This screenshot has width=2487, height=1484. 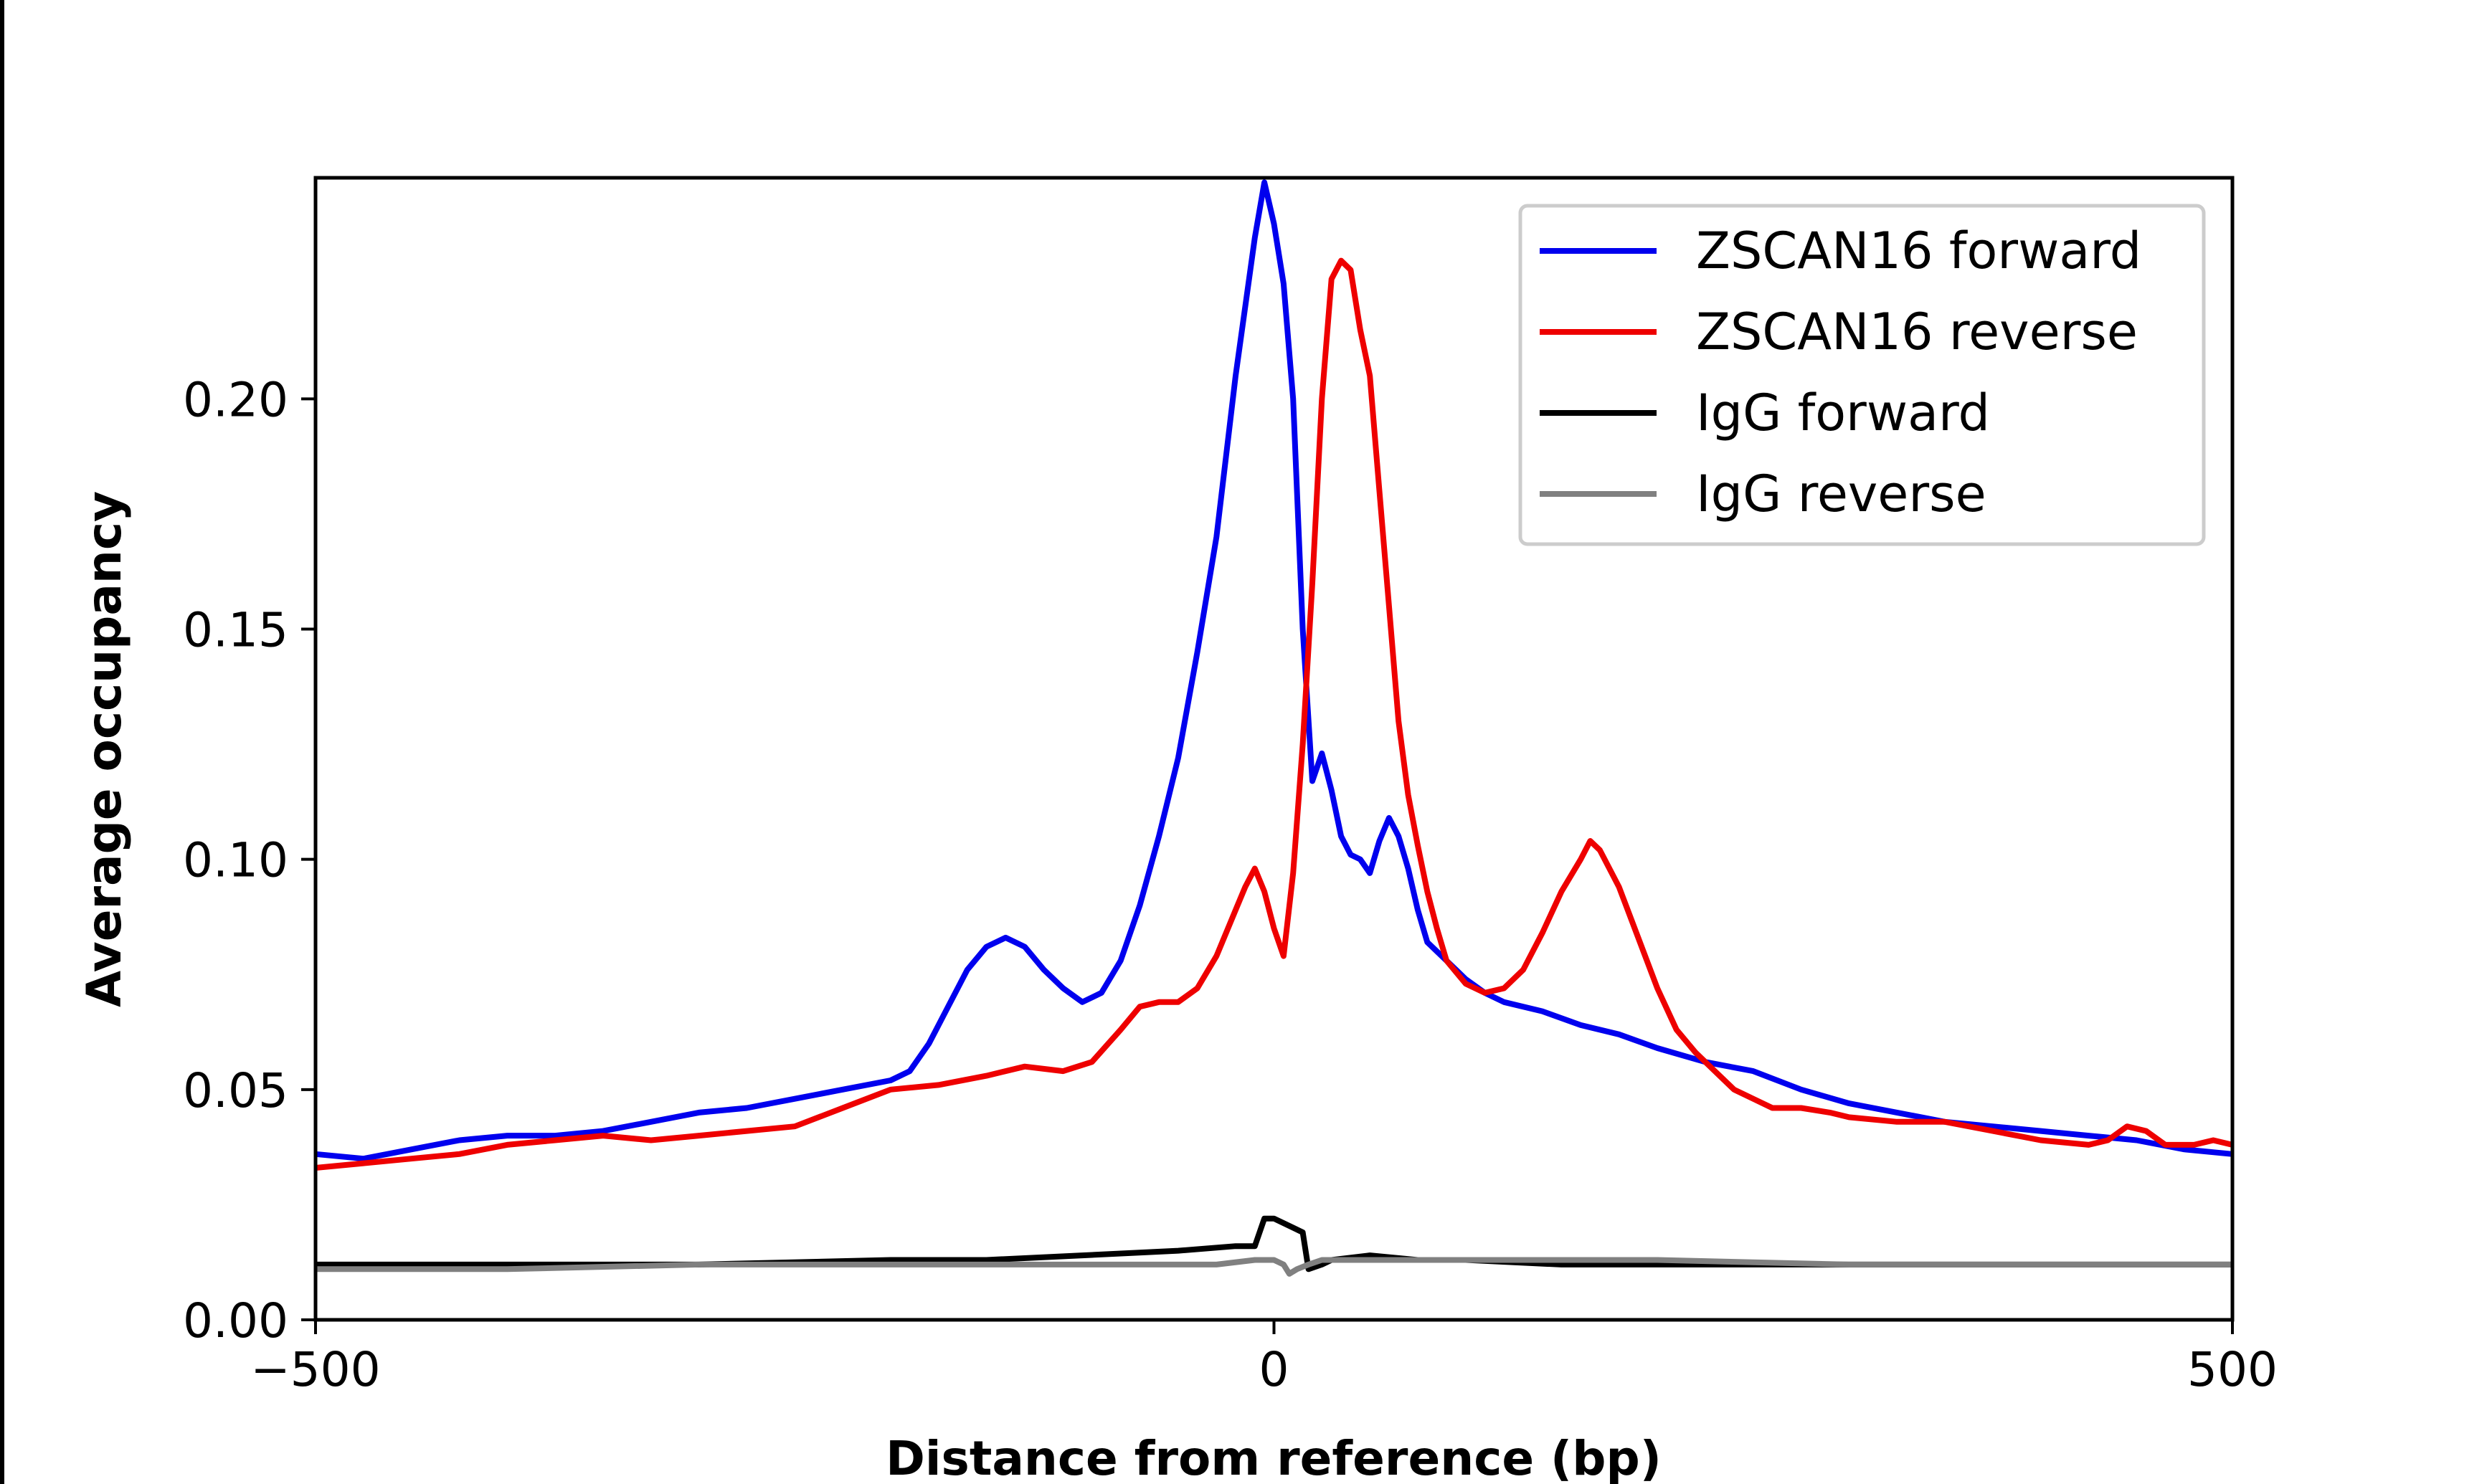 What do you see at coordinates (235, 400) in the screenshot?
I see `y-tick-label: 0.20` at bounding box center [235, 400].